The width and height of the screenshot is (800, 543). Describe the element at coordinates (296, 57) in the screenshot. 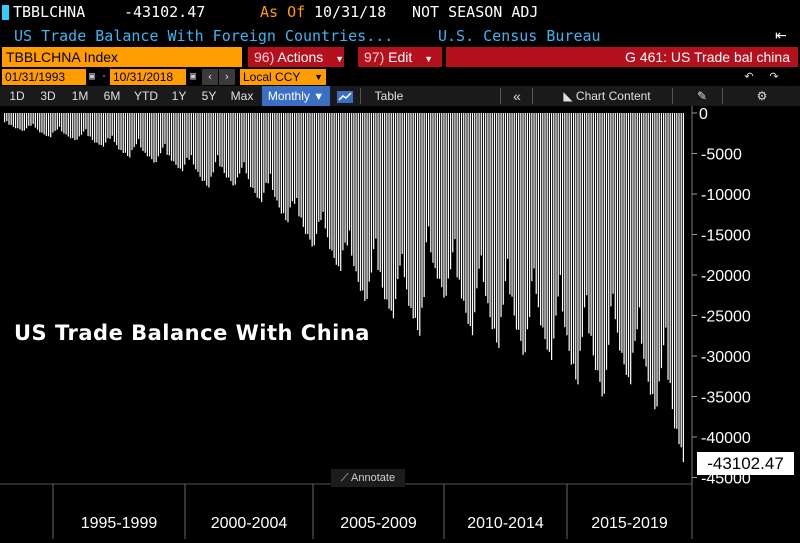

I see `actions-menu-button: 96) Actions ▼` at that location.